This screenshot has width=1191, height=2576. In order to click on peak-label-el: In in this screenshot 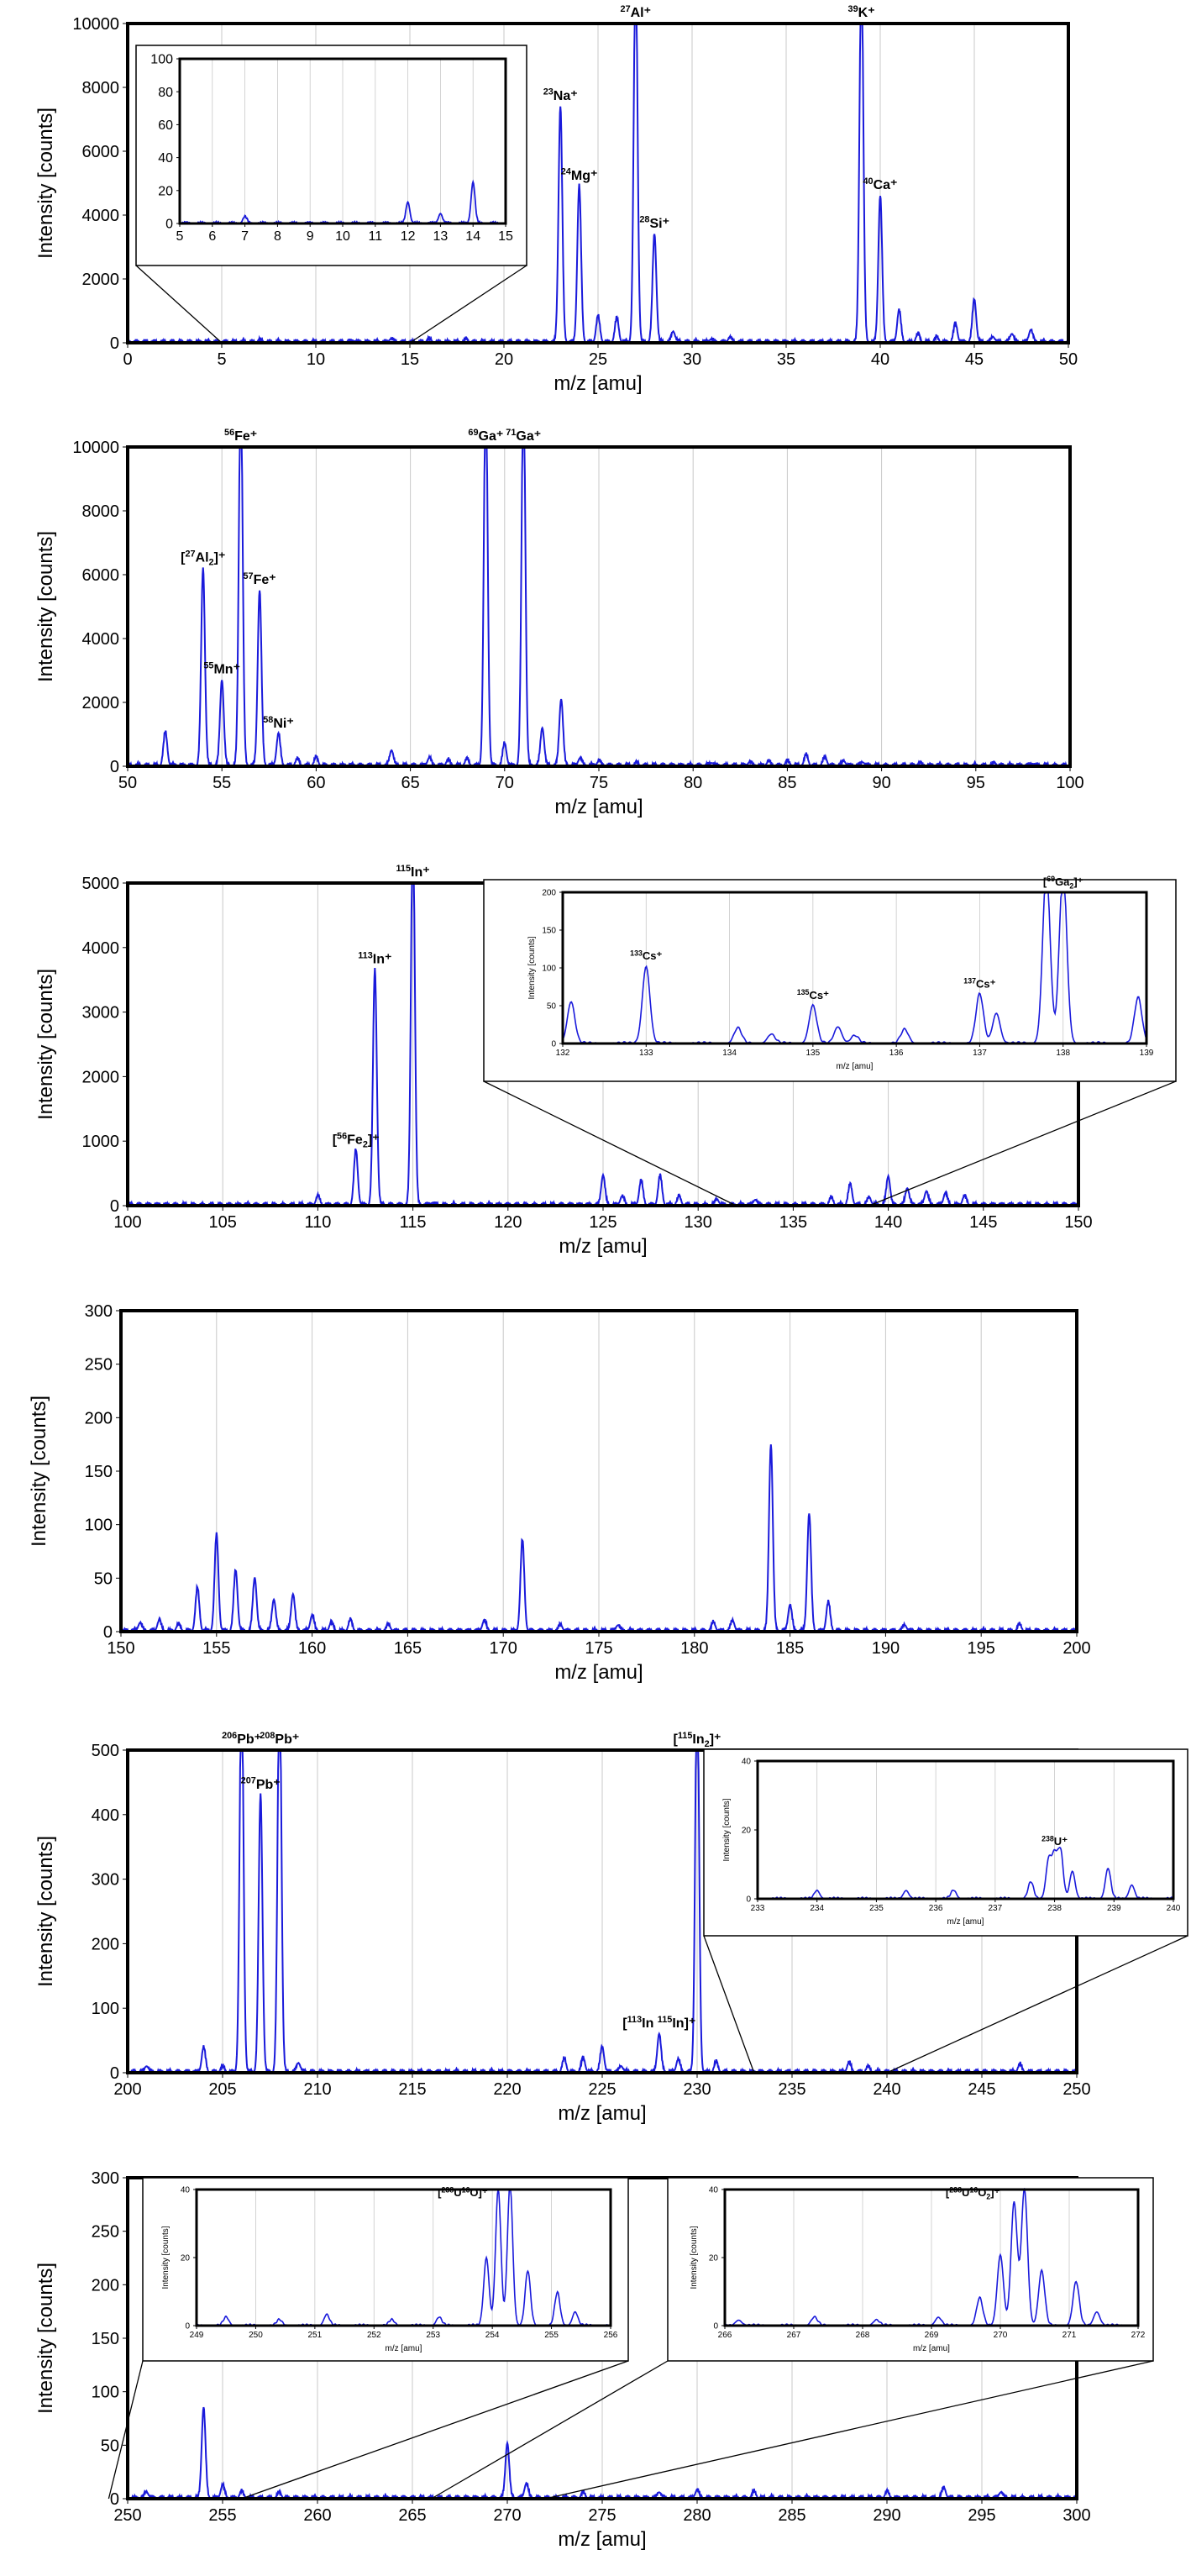, I will do `click(698, 1739)`.